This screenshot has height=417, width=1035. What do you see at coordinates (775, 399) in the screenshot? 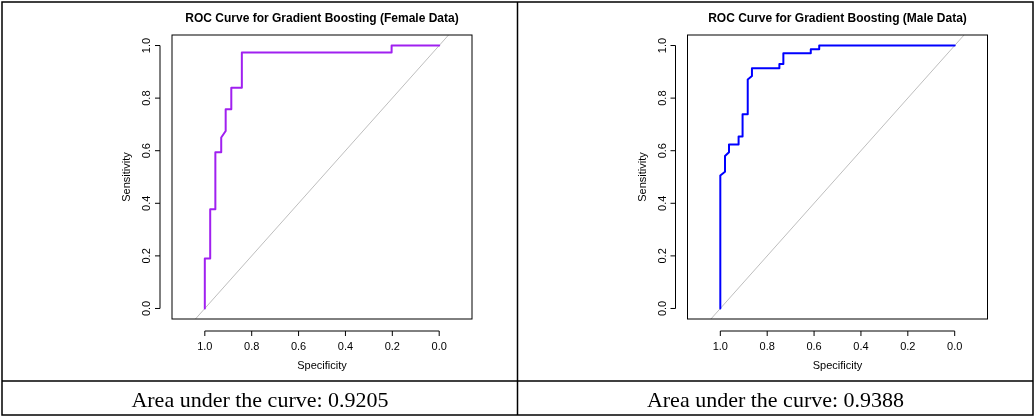
I see `text: Area under the curve: 0.9388` at bounding box center [775, 399].